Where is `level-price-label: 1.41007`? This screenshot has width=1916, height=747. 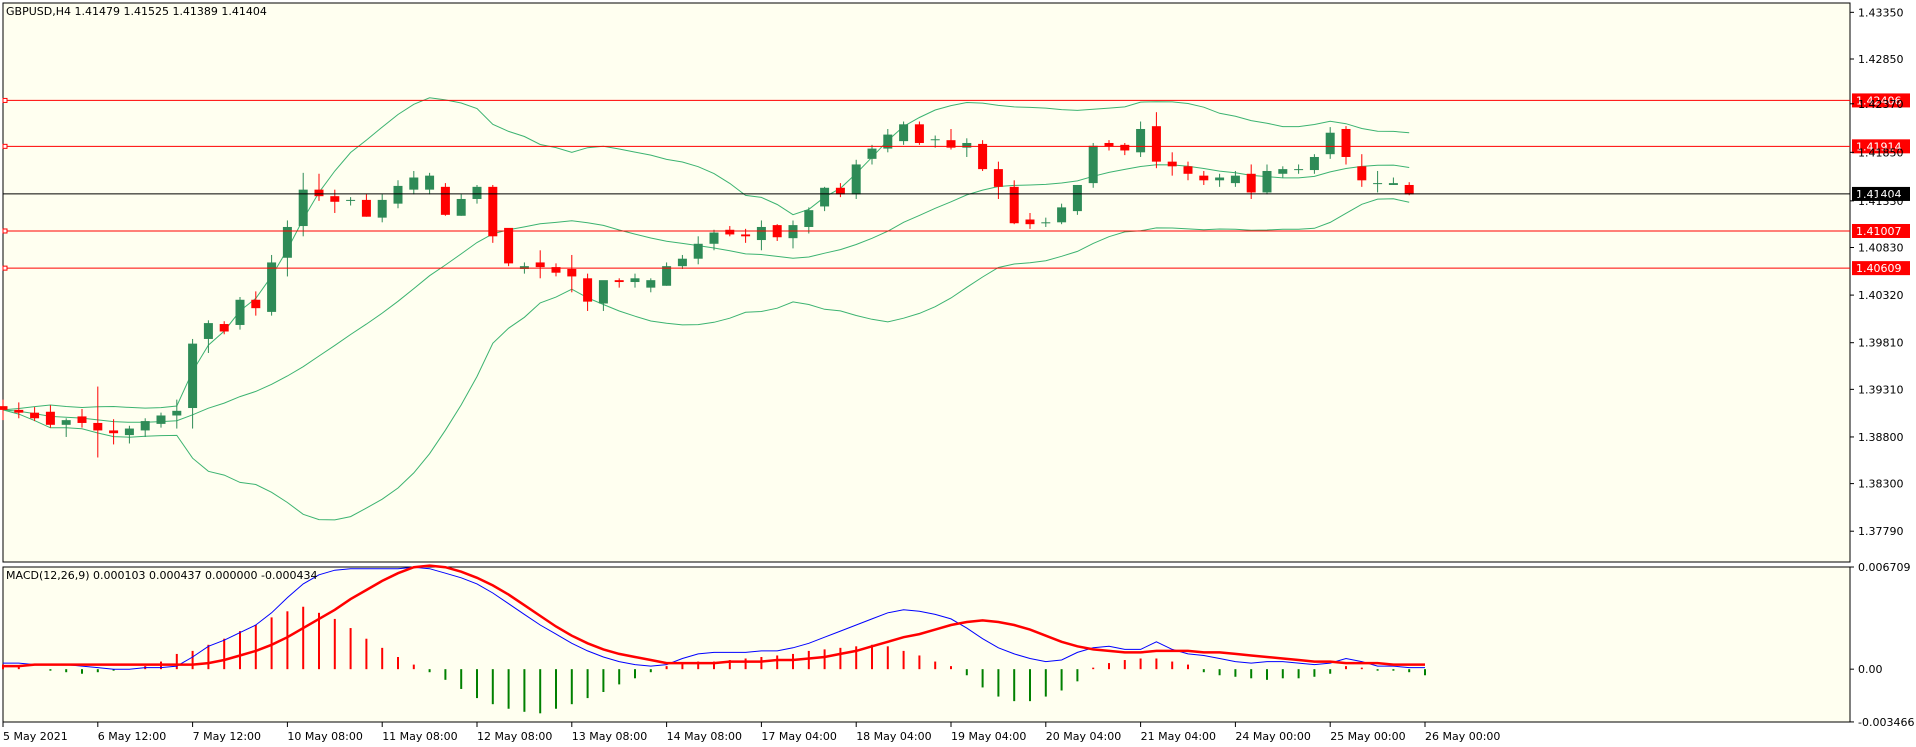 level-price-label: 1.41007 is located at coordinates (1879, 231).